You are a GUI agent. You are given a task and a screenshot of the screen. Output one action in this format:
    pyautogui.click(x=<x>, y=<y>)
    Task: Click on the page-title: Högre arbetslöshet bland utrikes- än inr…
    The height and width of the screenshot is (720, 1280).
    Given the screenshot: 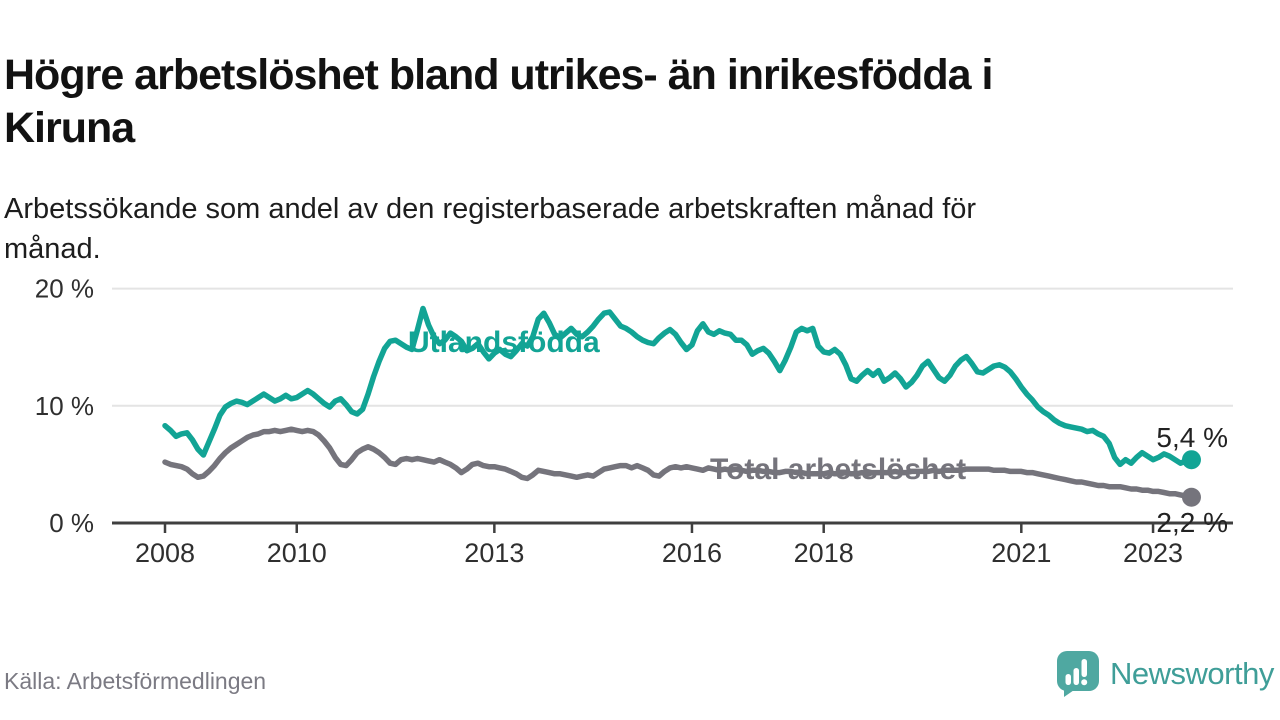 What is the action you would take?
    pyautogui.click(x=629, y=102)
    